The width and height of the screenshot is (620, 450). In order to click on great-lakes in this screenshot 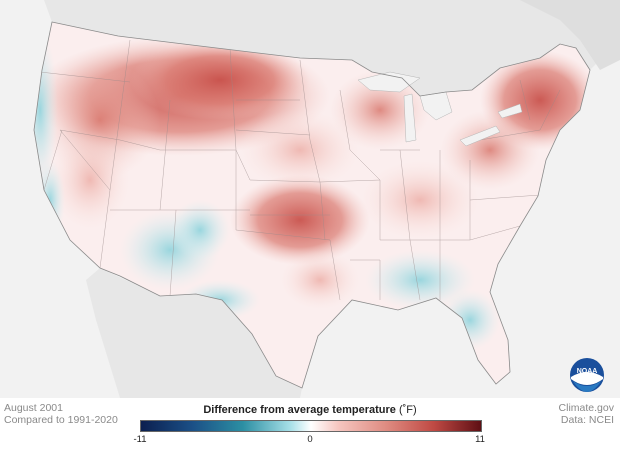, I will do `click(440, 109)`.